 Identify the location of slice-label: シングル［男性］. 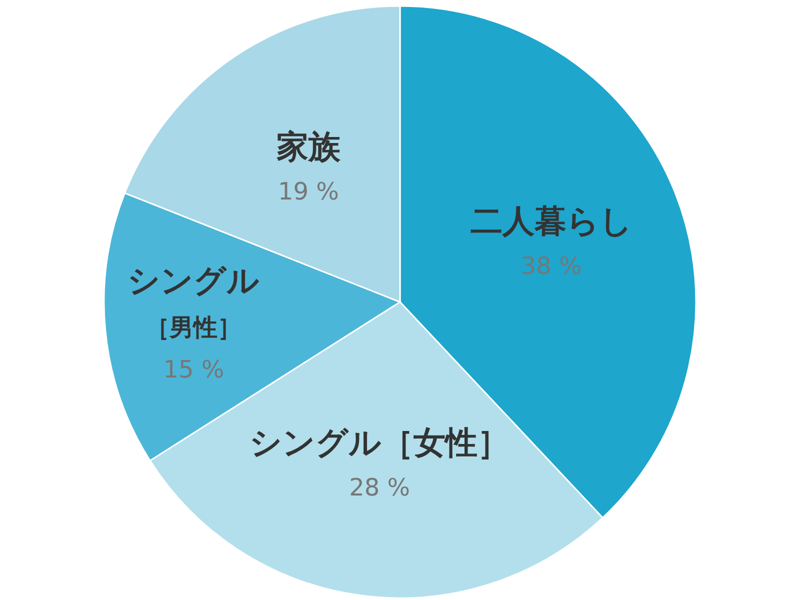
(194, 302).